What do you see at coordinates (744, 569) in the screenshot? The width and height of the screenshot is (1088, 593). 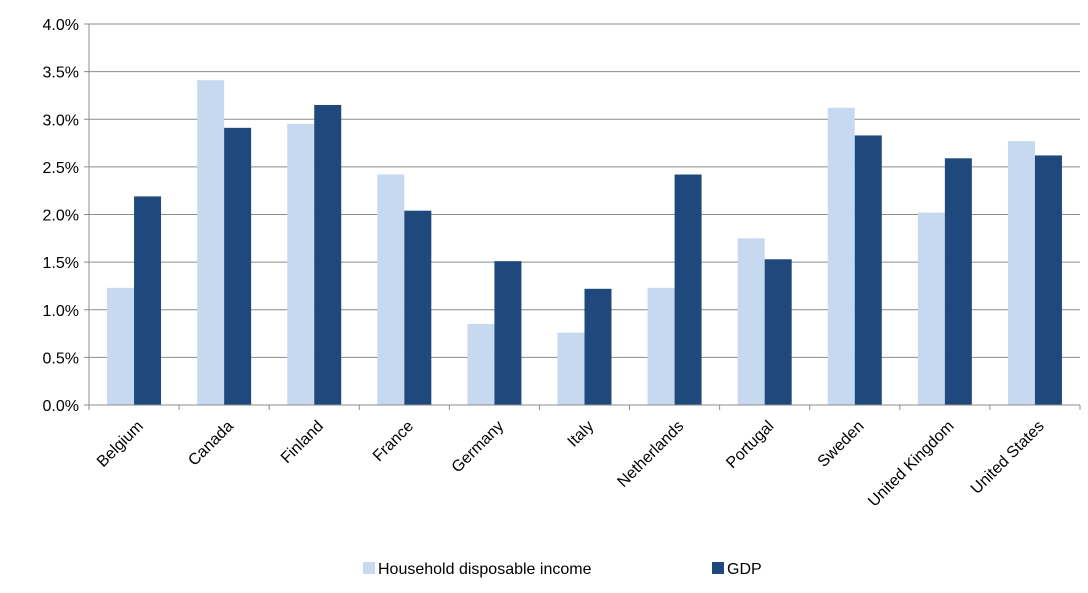 I see `legend-label-gdp: GDP` at bounding box center [744, 569].